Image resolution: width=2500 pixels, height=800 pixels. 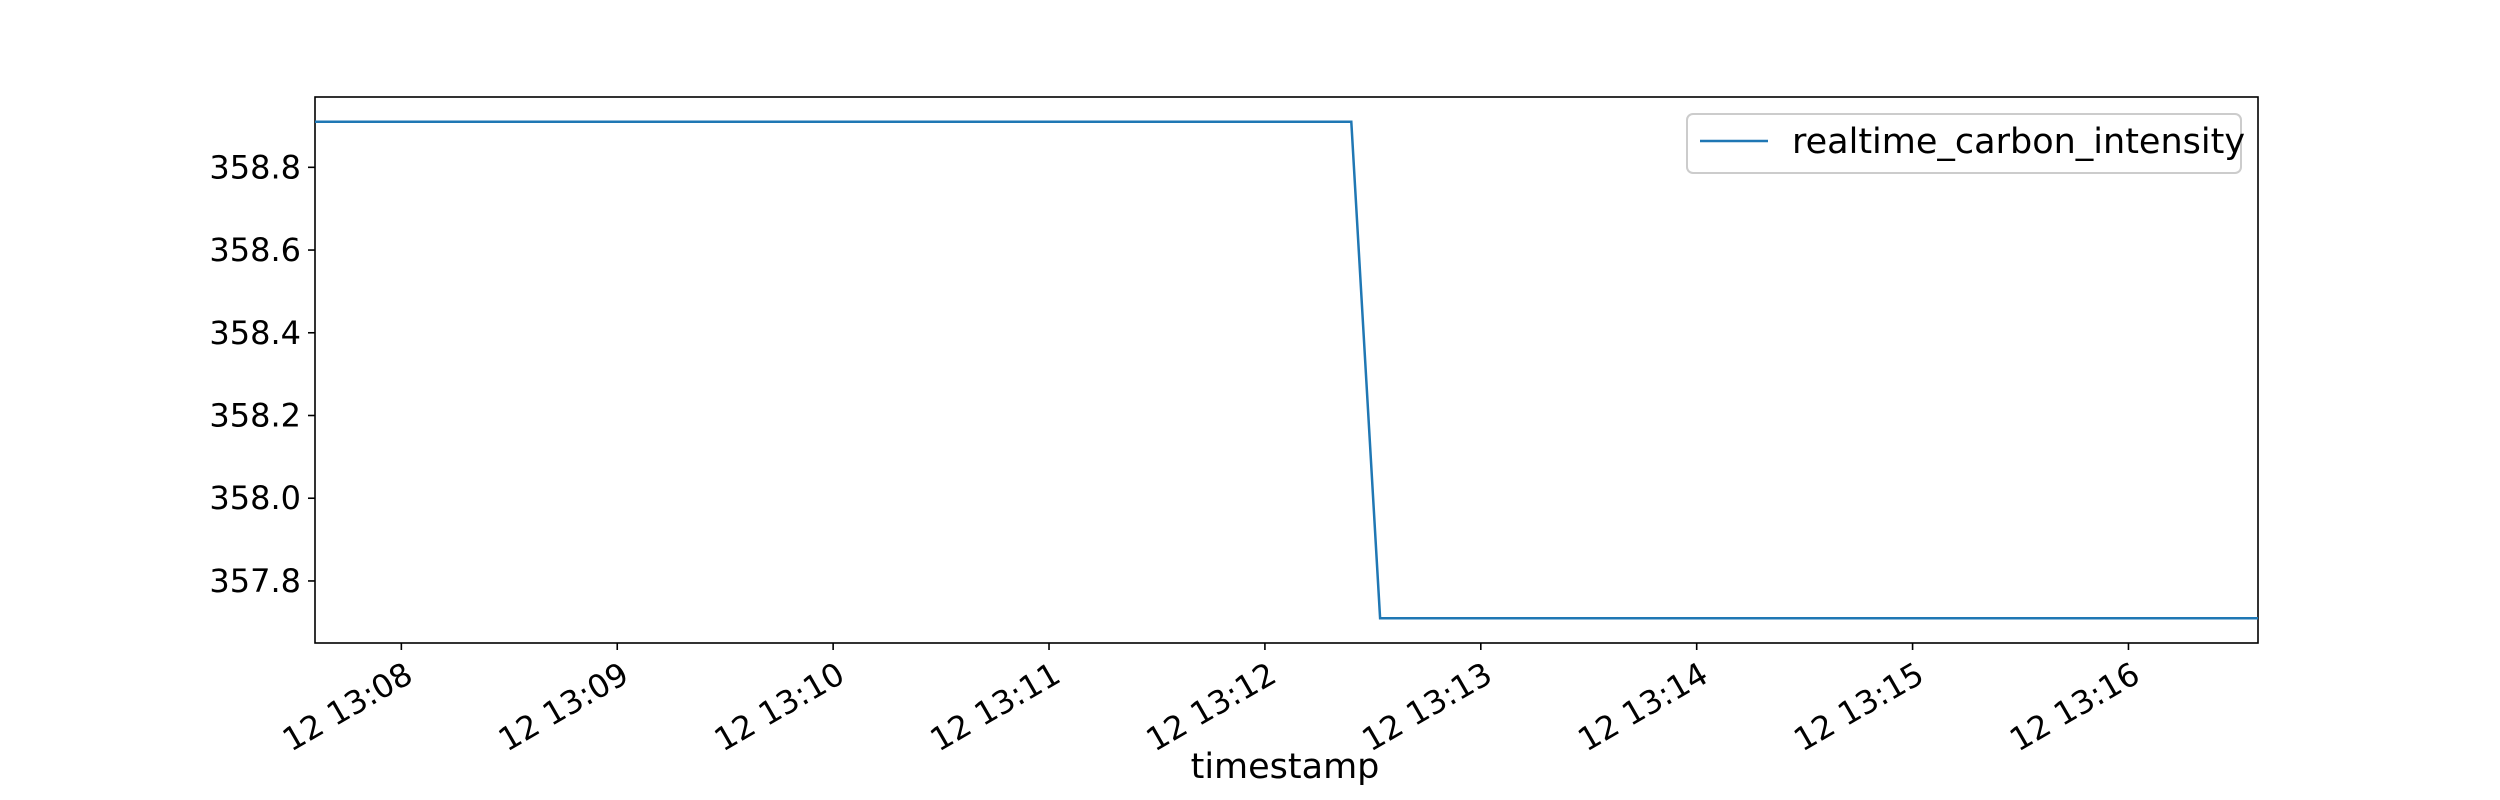 What do you see at coordinates (1285, 767) in the screenshot?
I see `x-axis-title: timestamp` at bounding box center [1285, 767].